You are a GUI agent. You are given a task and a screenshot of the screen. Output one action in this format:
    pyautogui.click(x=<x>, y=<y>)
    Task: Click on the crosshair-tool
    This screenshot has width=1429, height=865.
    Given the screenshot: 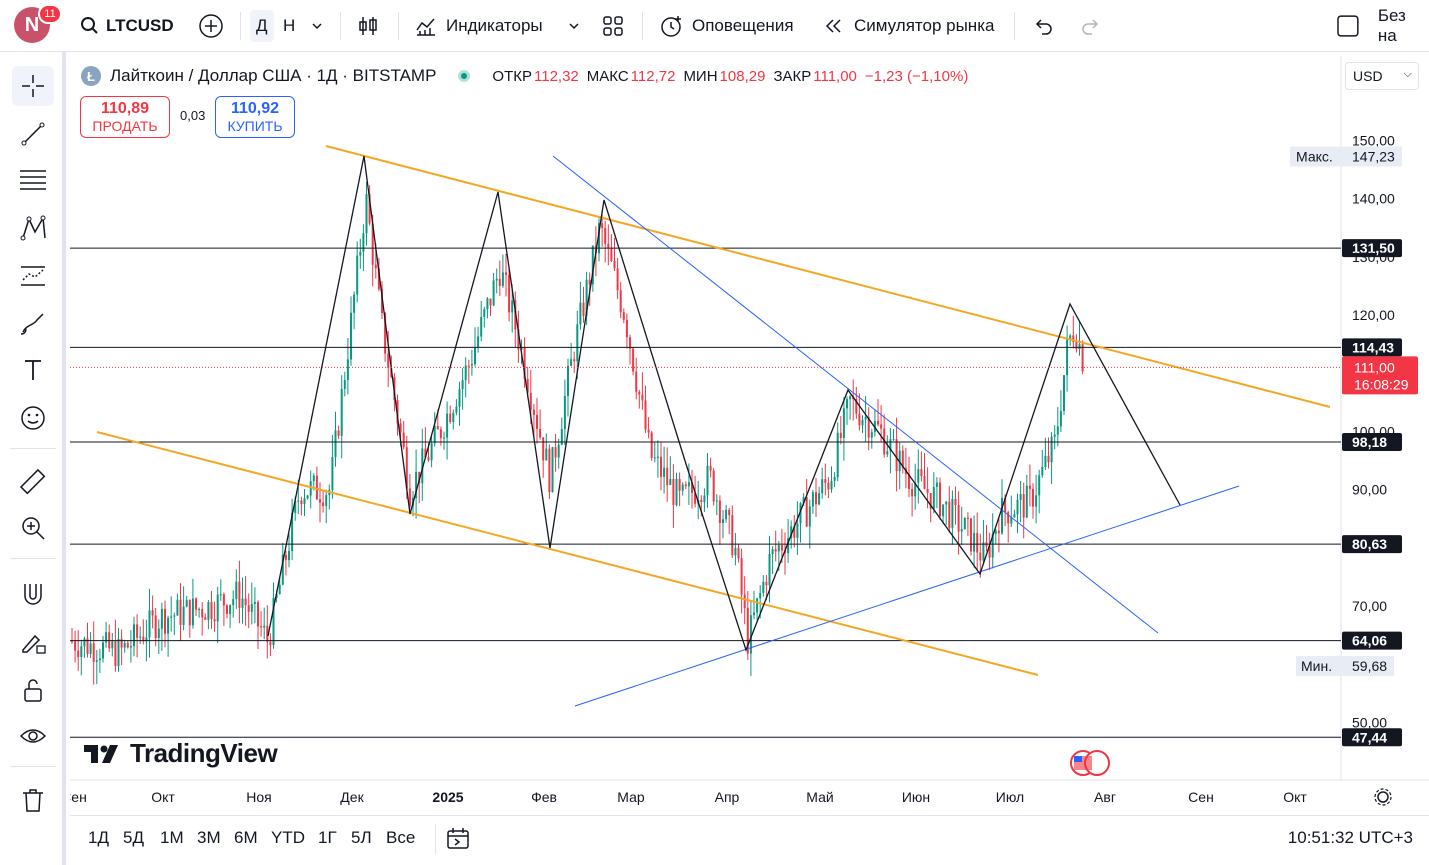 What is the action you would take?
    pyautogui.click(x=33, y=86)
    